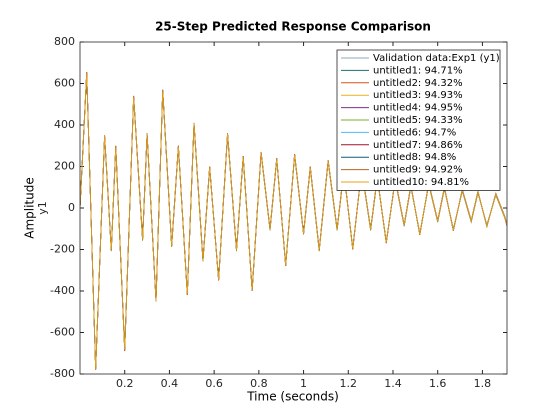 This screenshot has width=560, height=420. Describe the element at coordinates (64, 166) in the screenshot. I see `y-tick-label: 200` at that location.